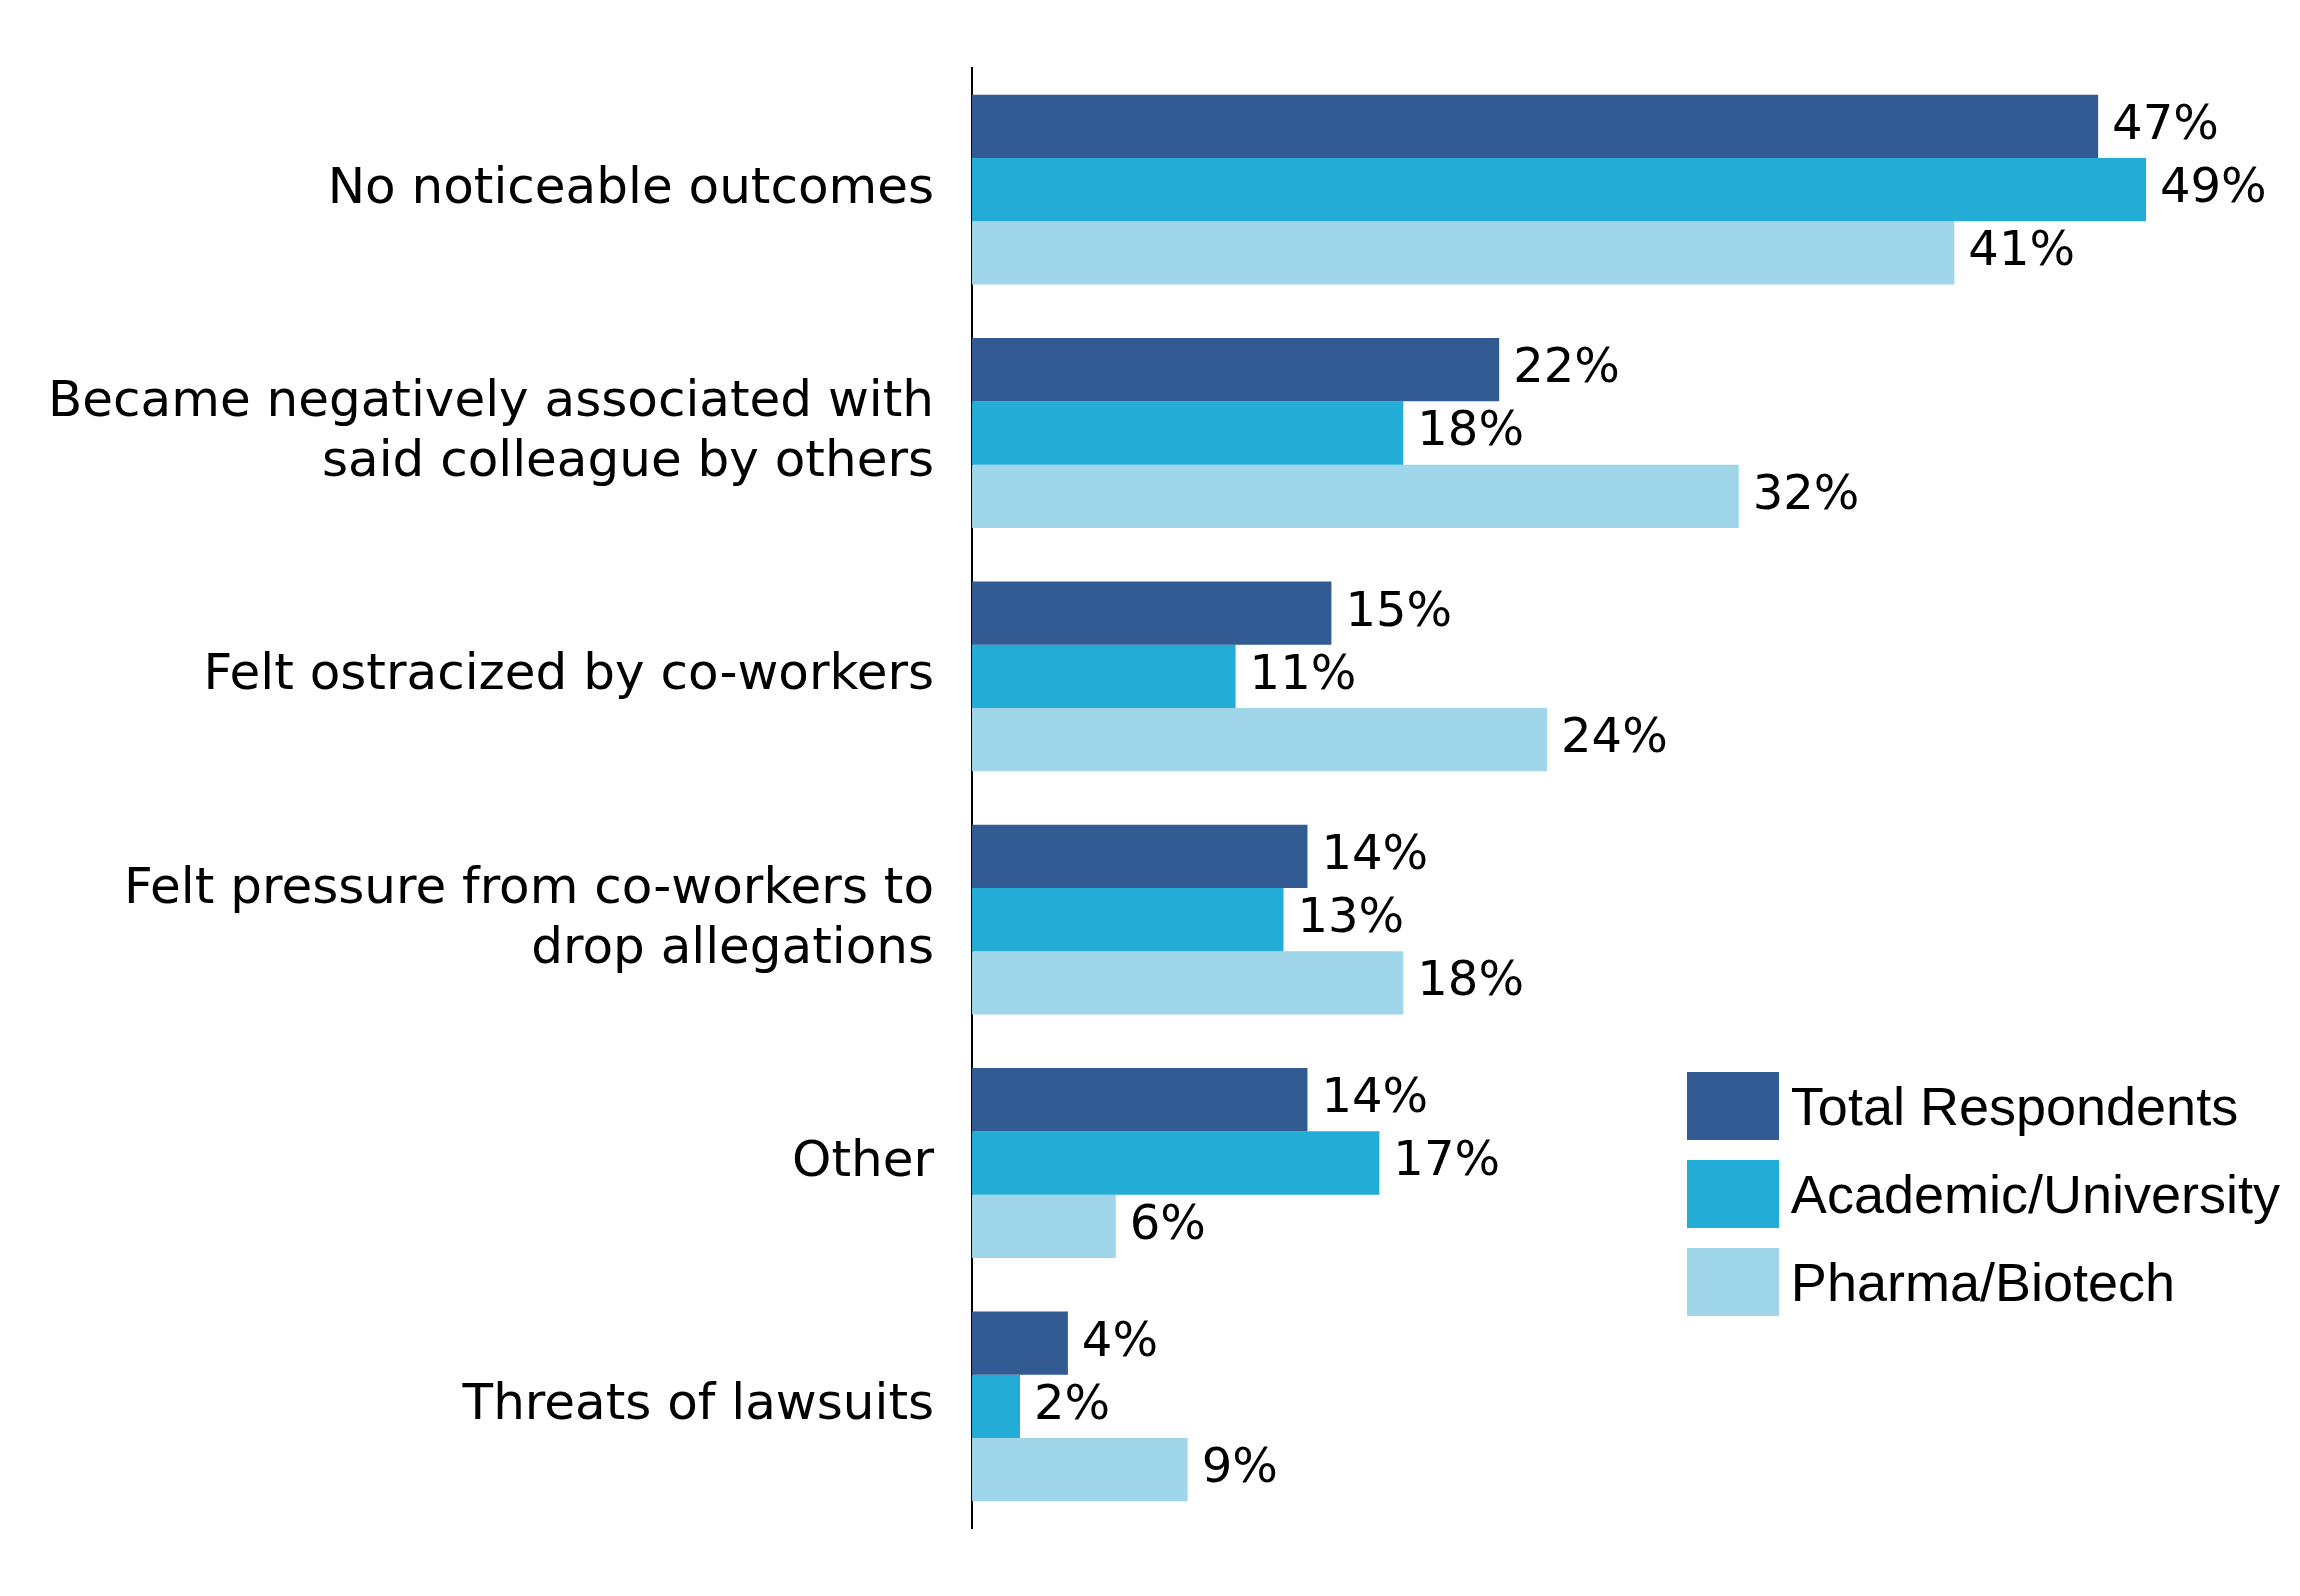  Describe the element at coordinates (1614, 735) in the screenshot. I see `data-label: 24%` at that location.